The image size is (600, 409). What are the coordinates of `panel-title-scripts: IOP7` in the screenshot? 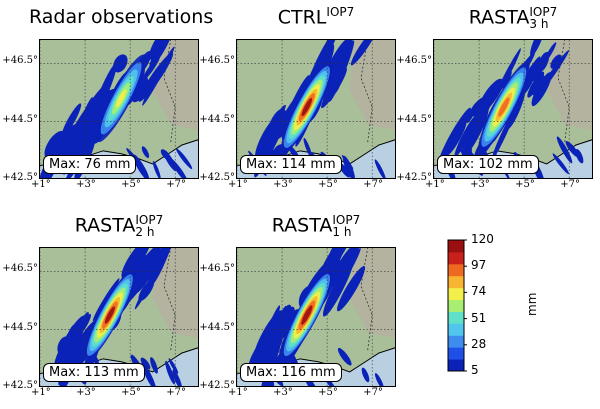 It's located at (340, 18).